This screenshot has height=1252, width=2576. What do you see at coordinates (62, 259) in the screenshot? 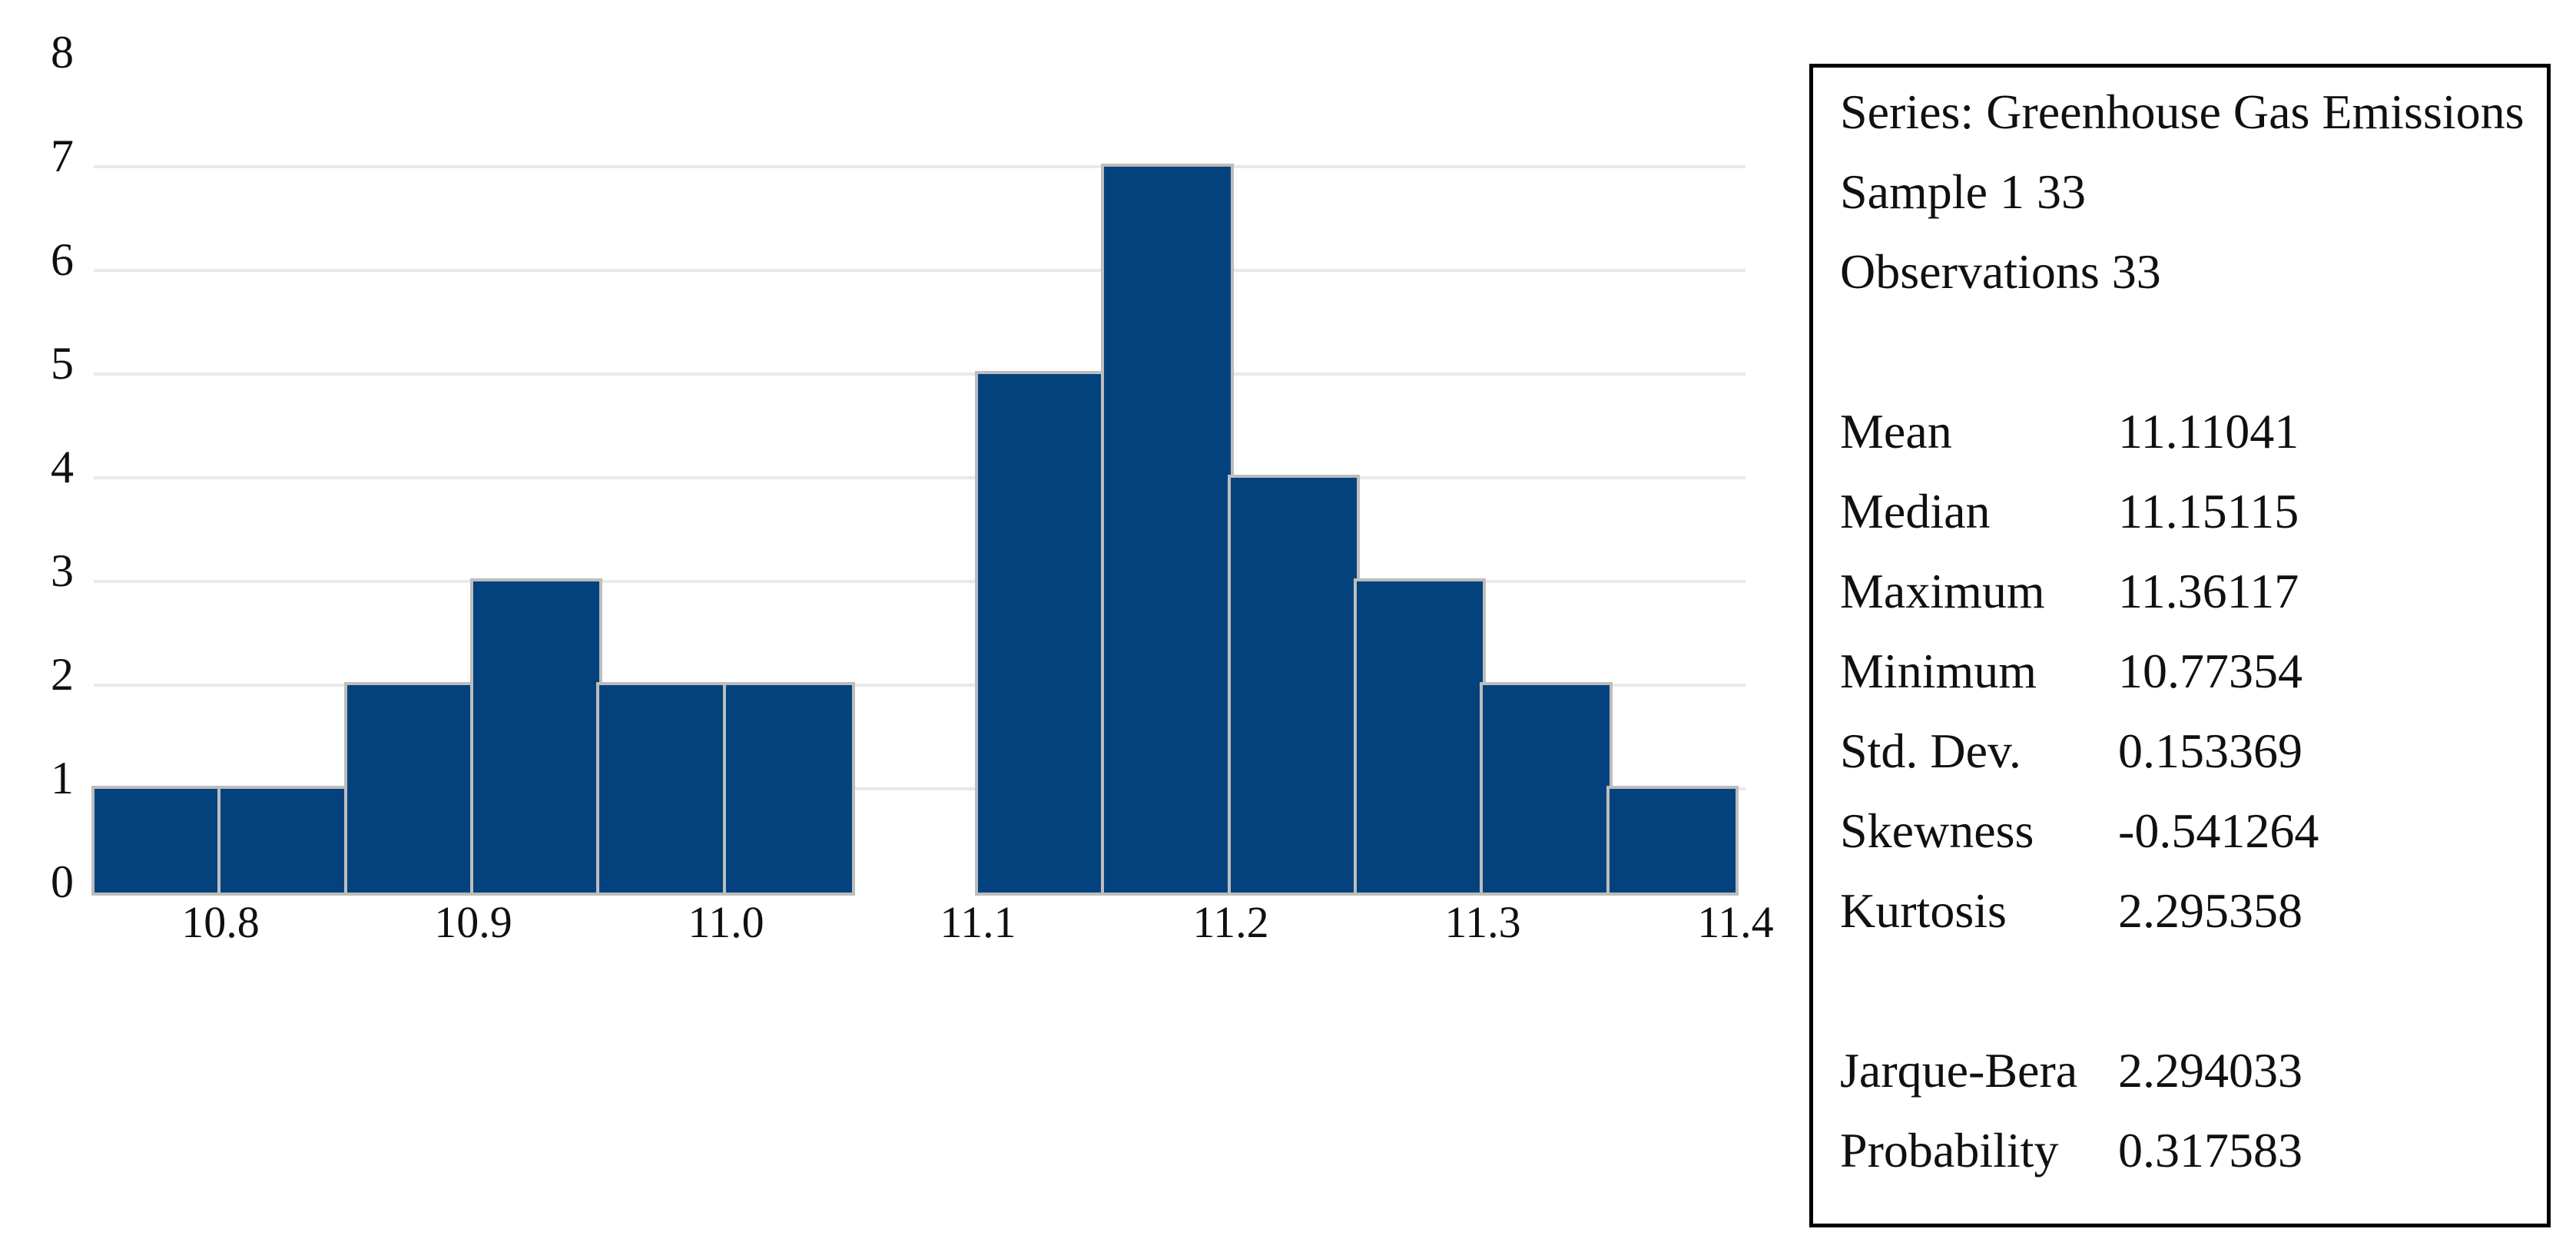
I see `y-axis-tick-label: 6` at bounding box center [62, 259].